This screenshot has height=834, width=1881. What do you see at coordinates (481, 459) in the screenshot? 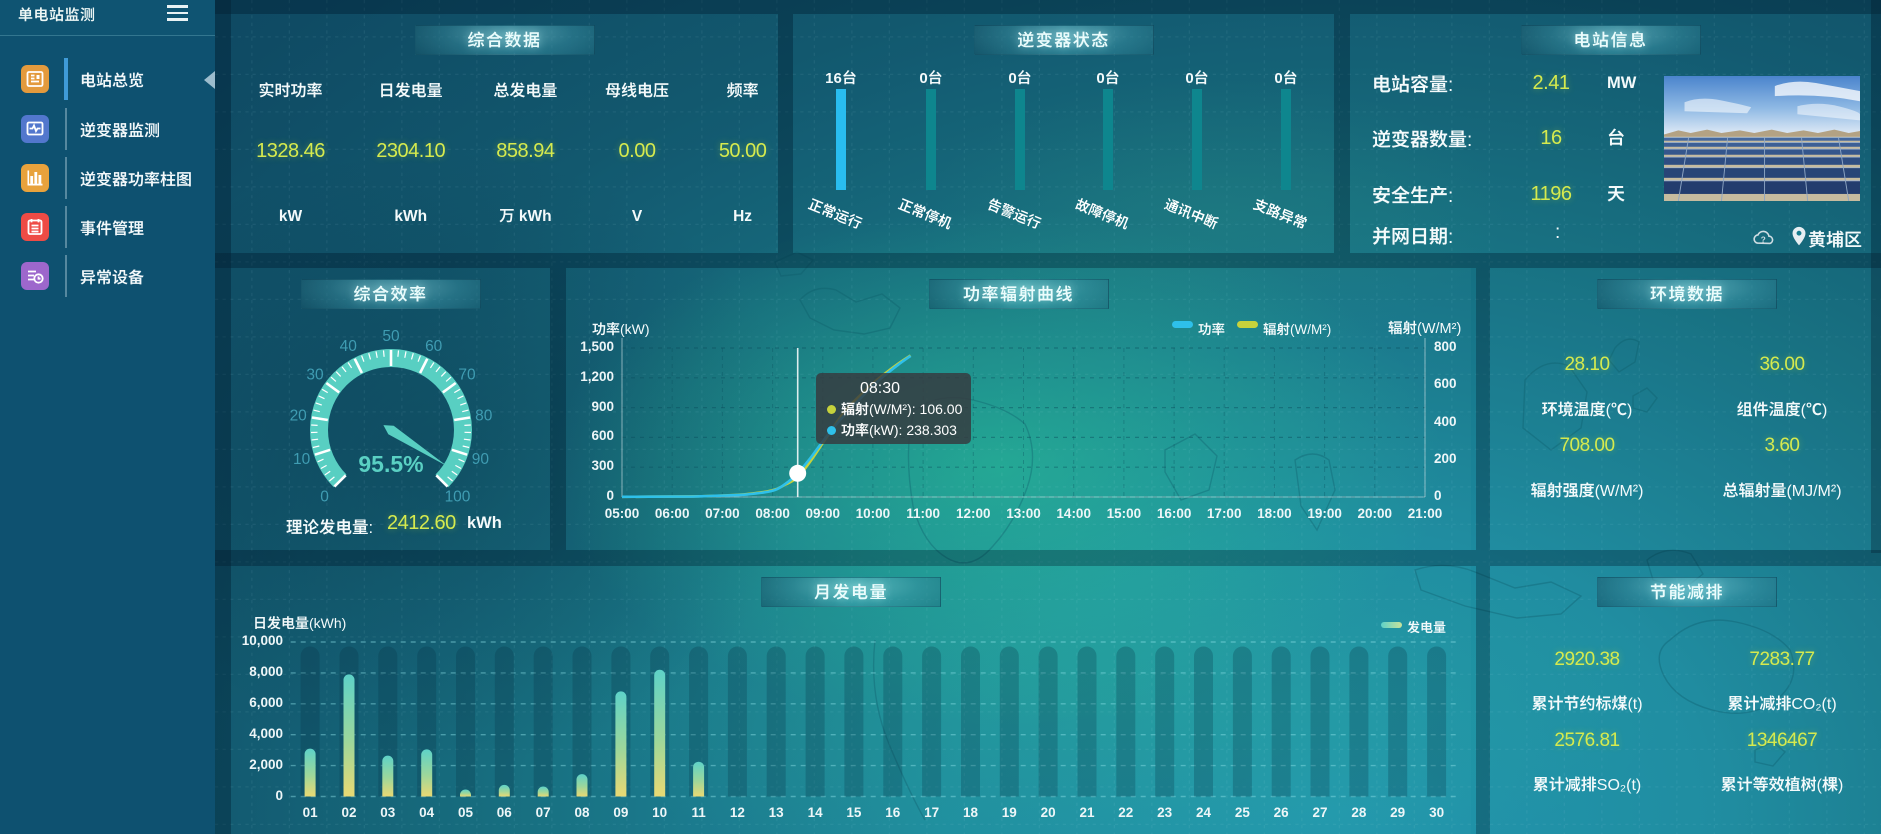
I see `svg-text: 90` at bounding box center [481, 459].